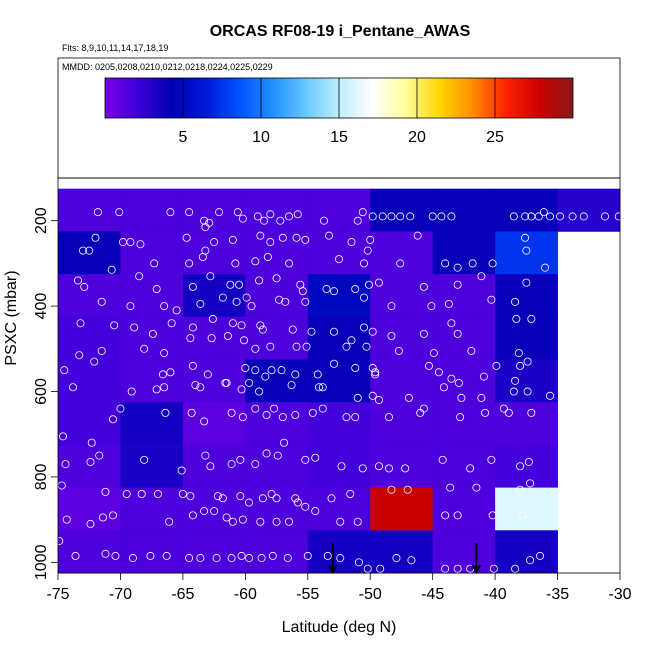 The image size is (650, 650). Describe the element at coordinates (261, 137) in the screenshot. I see `colorbar-tick-label: 10` at that location.